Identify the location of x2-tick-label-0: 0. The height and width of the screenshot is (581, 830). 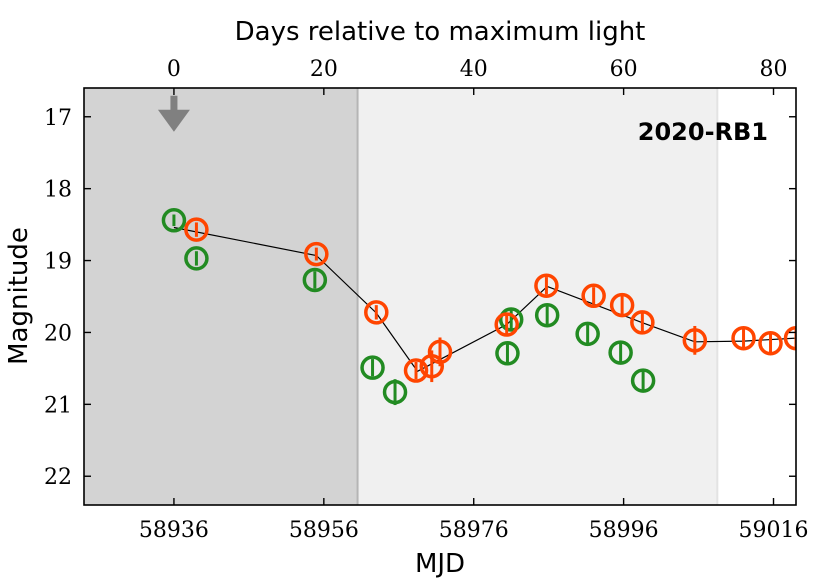
(174, 69).